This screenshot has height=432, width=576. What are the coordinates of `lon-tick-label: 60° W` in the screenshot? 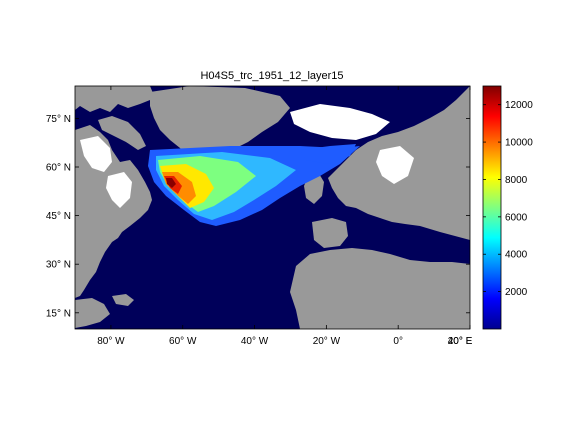 It's located at (183, 341).